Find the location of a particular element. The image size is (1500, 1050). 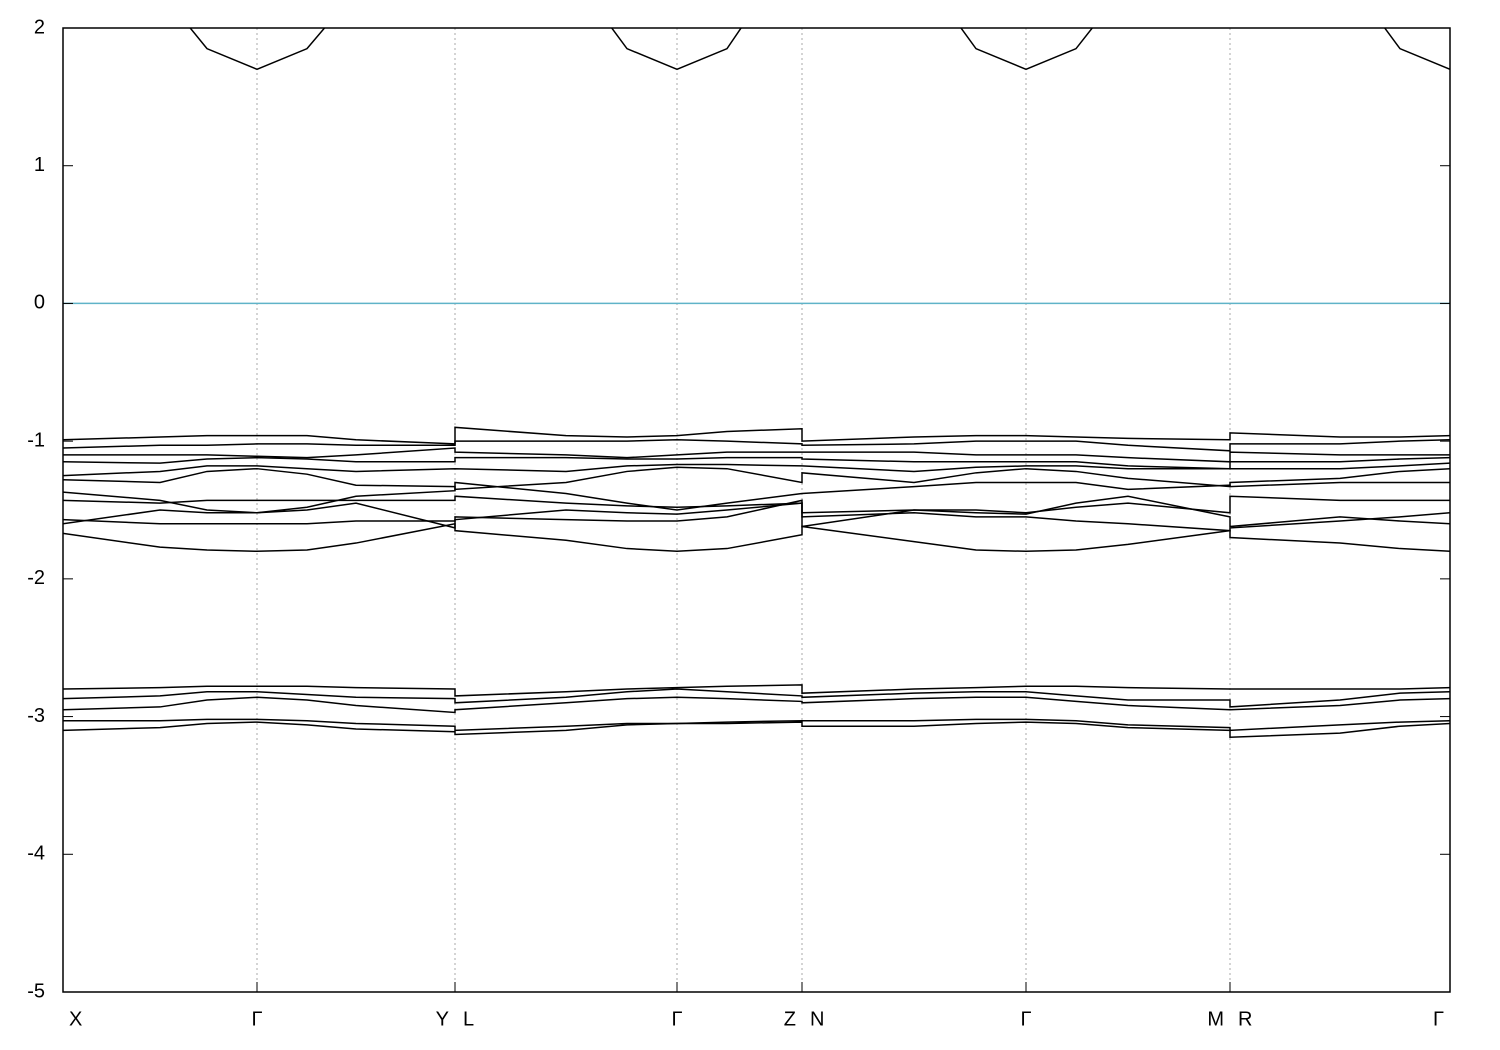

y-tick-label: -2 is located at coordinates (36, 578).